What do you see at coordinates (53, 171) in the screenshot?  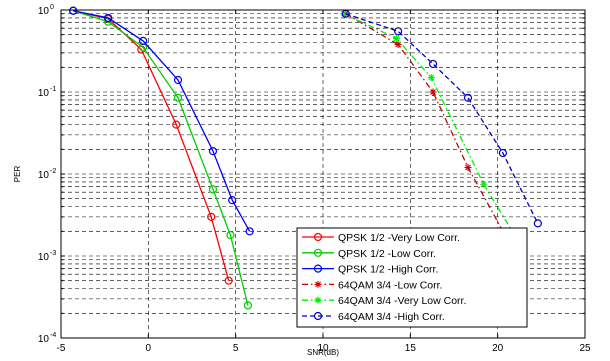 I see `y-tick-label-exponent: -2` at bounding box center [53, 171].